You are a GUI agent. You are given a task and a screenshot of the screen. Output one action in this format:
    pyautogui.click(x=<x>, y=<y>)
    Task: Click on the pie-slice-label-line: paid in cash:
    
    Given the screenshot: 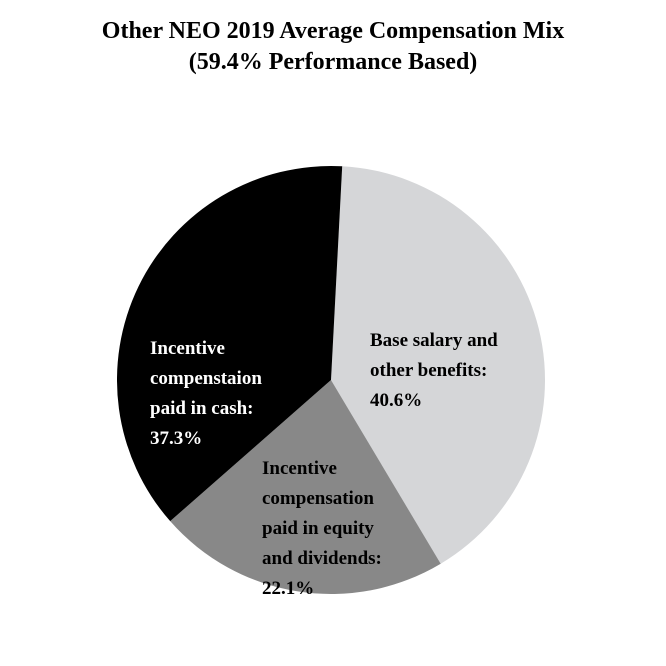 What is the action you would take?
    pyautogui.click(x=201, y=408)
    